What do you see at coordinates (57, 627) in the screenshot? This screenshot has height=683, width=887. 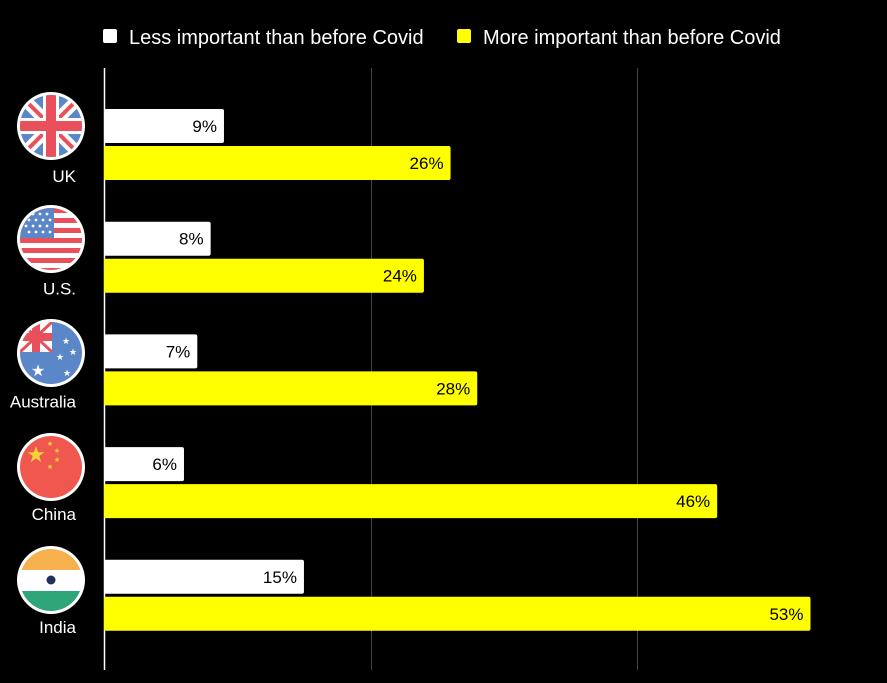 I see `category-label-4: India` at bounding box center [57, 627].